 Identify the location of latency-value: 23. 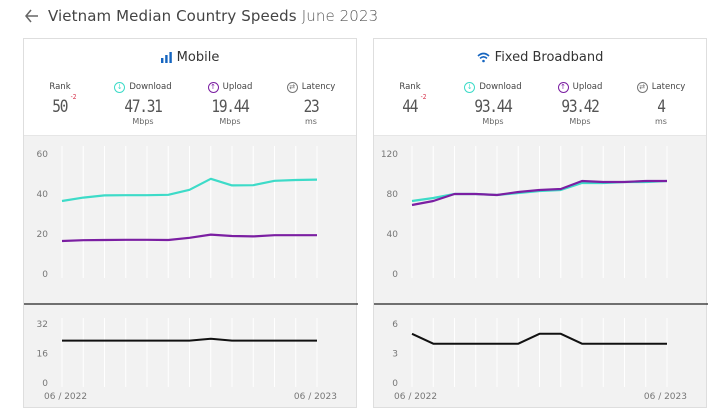
(311, 107).